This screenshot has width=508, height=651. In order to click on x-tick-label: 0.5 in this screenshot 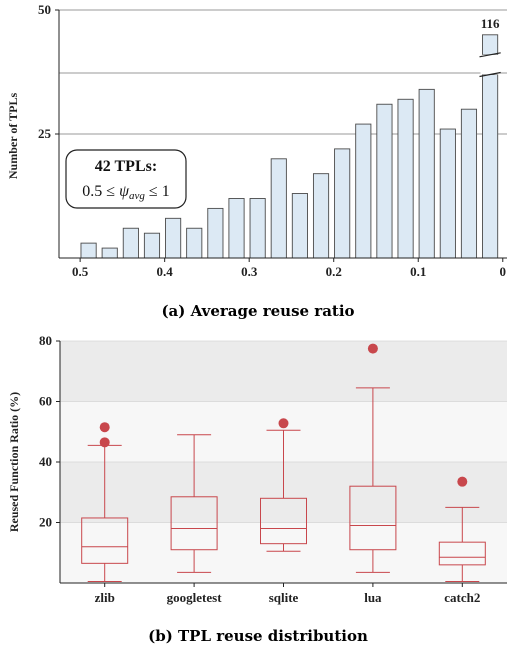, I will do `click(80, 271)`.